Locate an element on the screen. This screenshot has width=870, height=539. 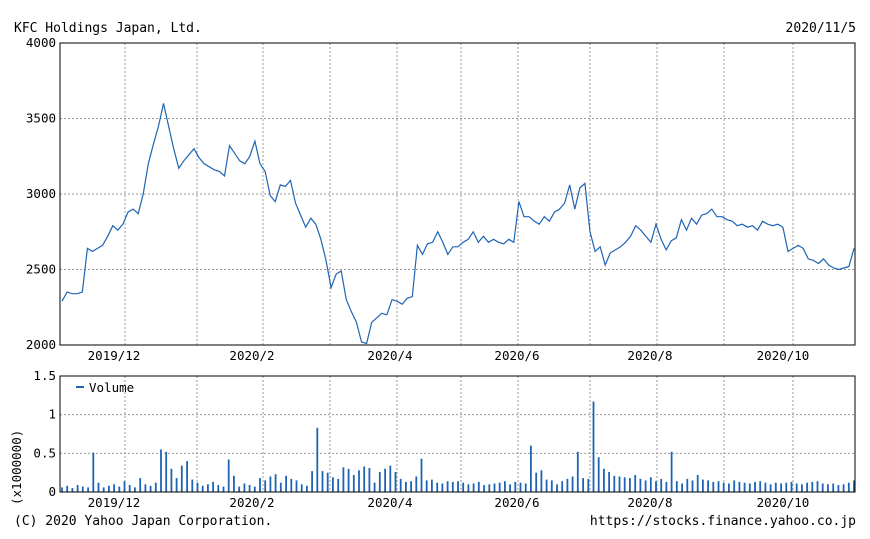
volume-xaxis-labels: 2019/12 2020/2 2020/4 2020/6 2020/8 2020/10 is located at coordinates (449, 502).